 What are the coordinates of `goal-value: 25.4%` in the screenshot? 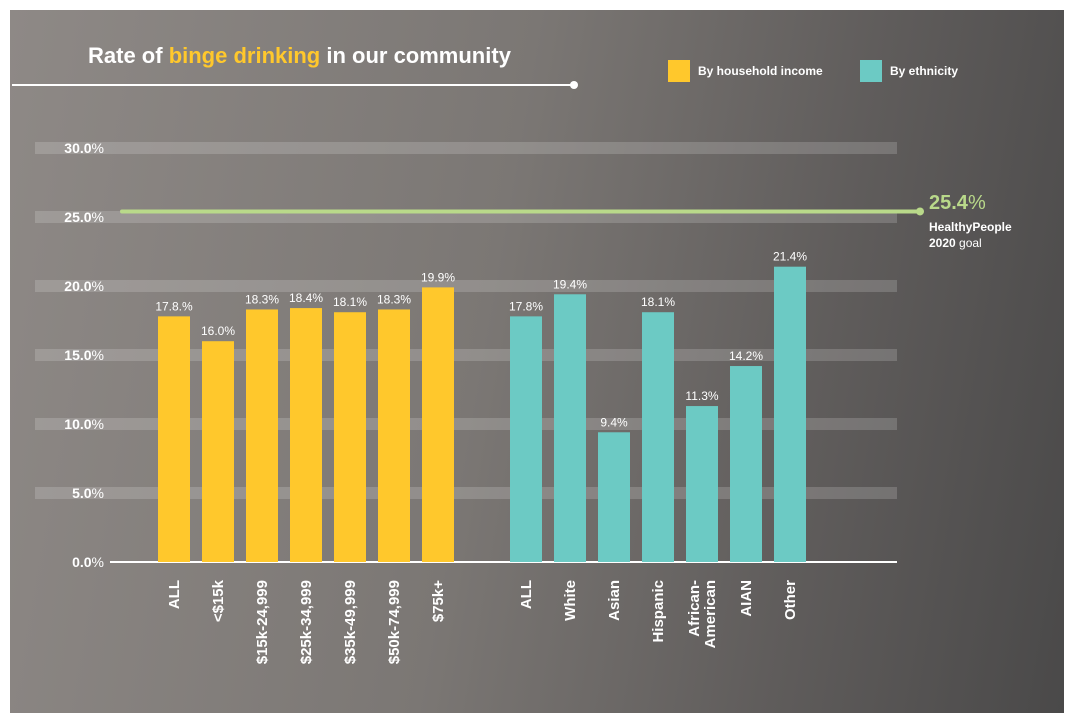 It's located at (957, 203).